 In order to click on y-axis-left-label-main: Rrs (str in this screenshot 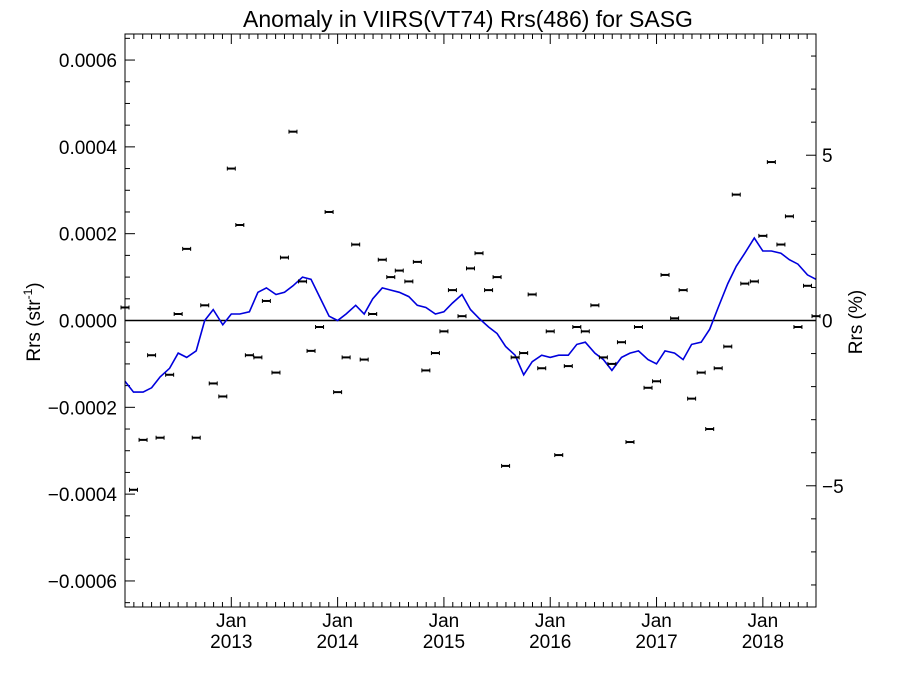, I will do `click(34, 330)`.